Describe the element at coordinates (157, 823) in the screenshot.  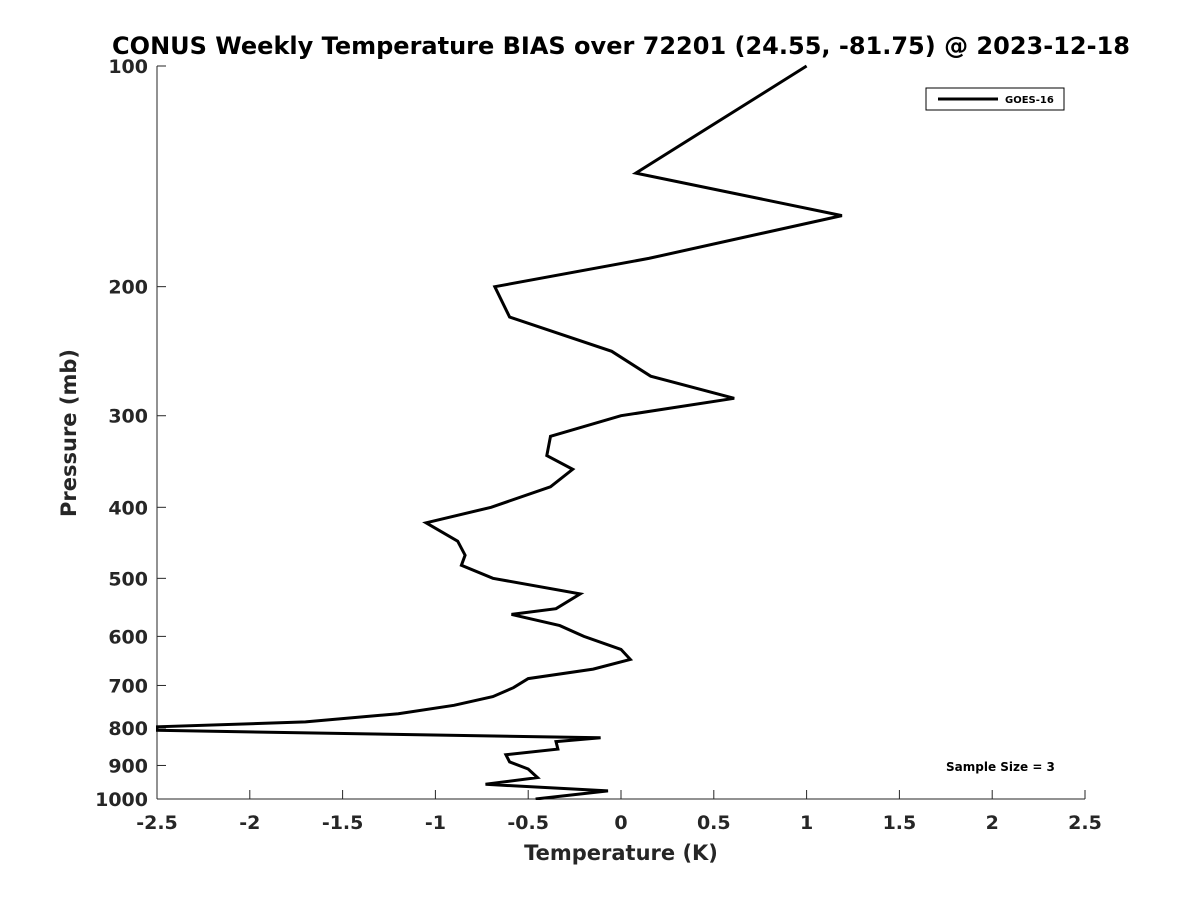
I see `x-tick-label: -2.5` at that location.